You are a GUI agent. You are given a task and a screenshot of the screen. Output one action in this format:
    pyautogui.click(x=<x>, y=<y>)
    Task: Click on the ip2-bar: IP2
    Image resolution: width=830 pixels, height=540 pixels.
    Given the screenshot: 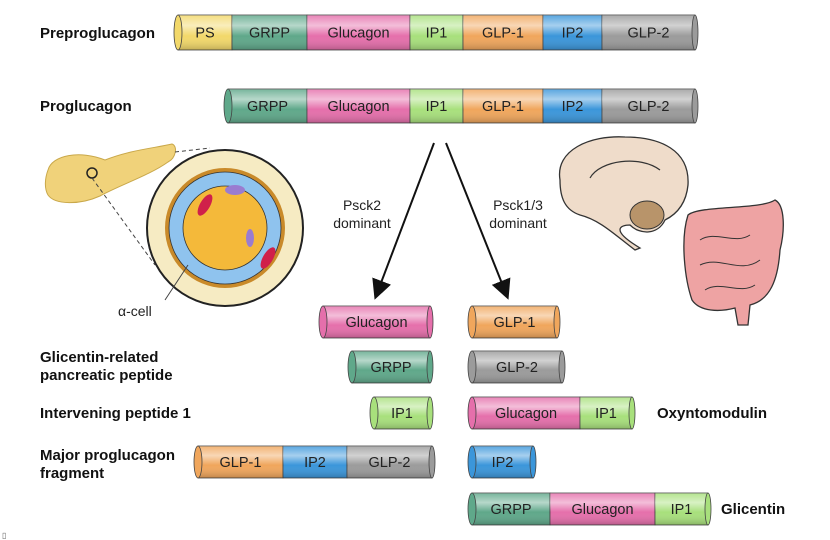 What is the action you would take?
    pyautogui.click(x=502, y=462)
    